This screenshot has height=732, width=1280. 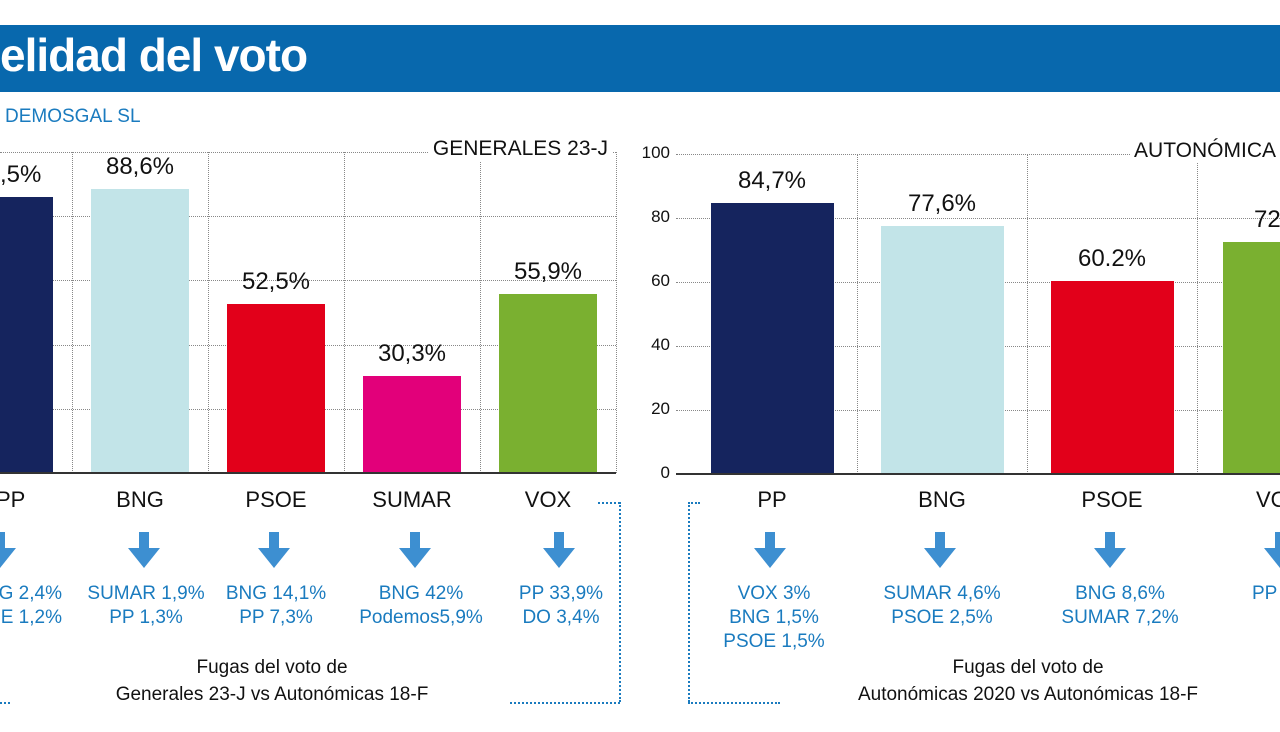 What do you see at coordinates (1251, 358) in the screenshot?
I see `bar-vo` at bounding box center [1251, 358].